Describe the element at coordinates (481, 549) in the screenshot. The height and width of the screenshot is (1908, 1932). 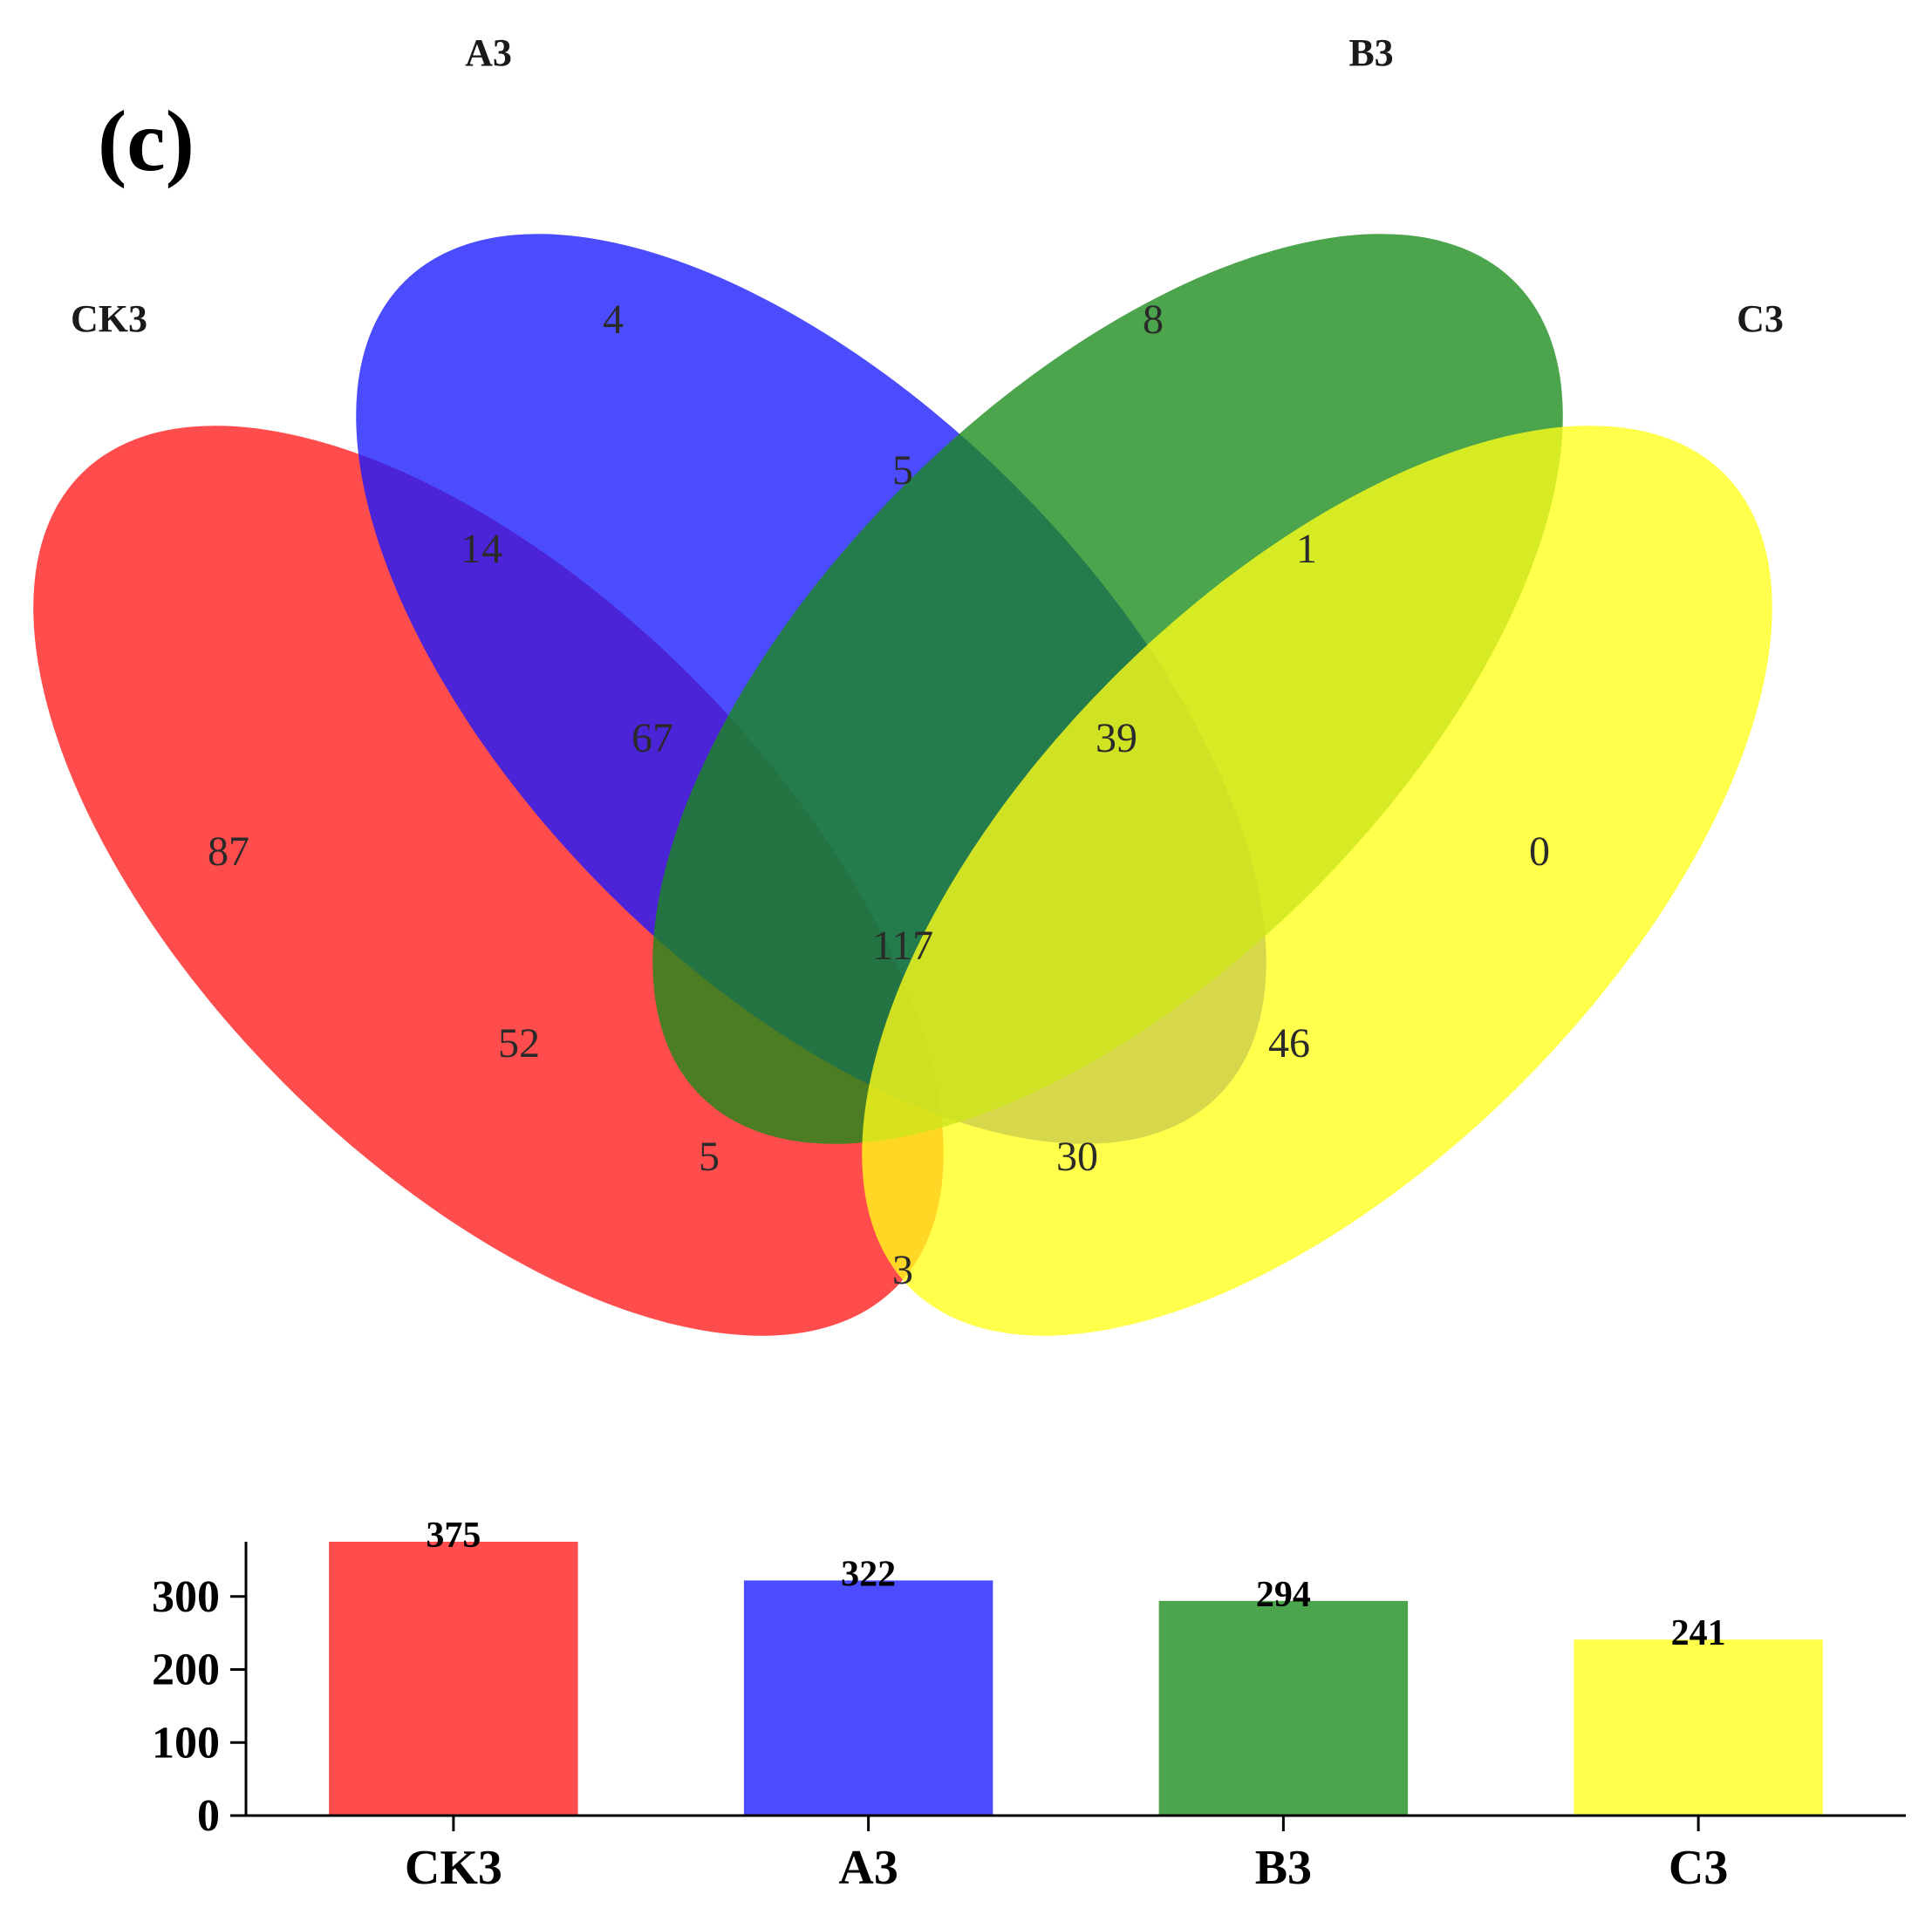
I see `venn-count-ck3-a3: 14` at that location.